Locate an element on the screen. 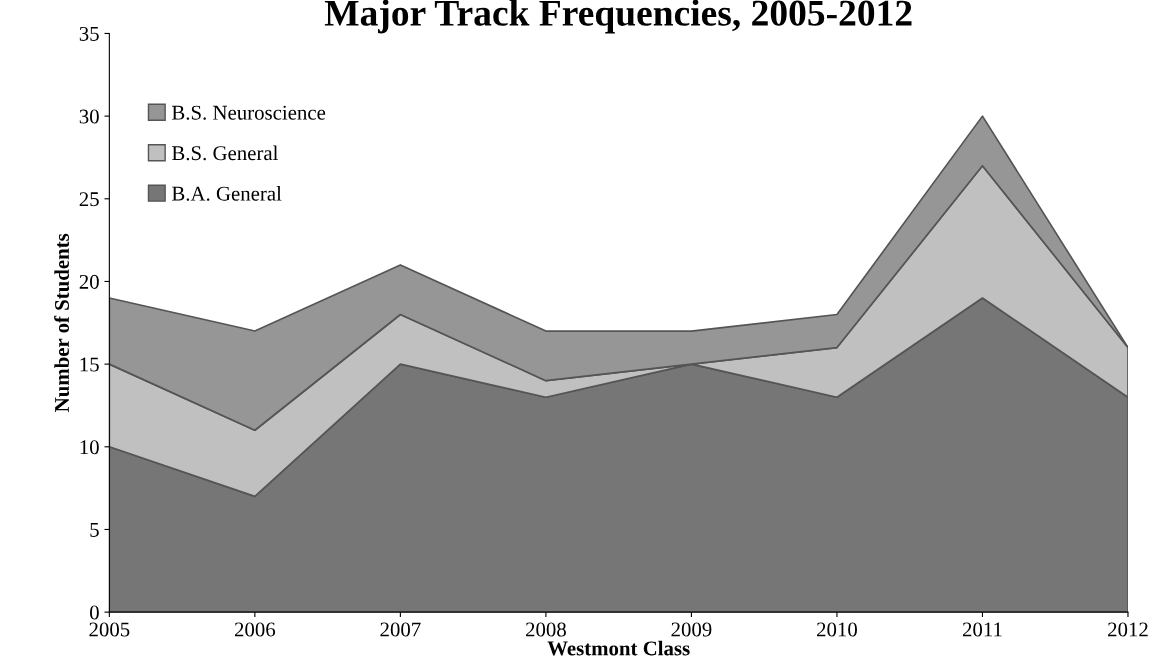  x-tick-label: 2006 is located at coordinates (255, 629).